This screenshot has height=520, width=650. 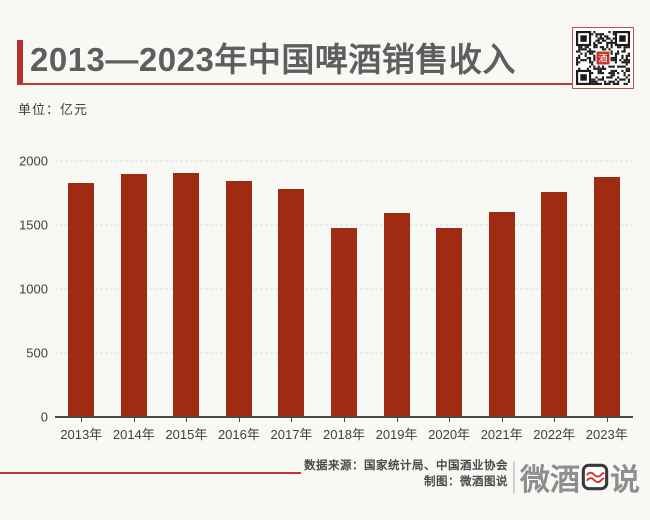 What do you see at coordinates (550, 480) in the screenshot?
I see `logo-text-prefix: 微酒` at bounding box center [550, 480].